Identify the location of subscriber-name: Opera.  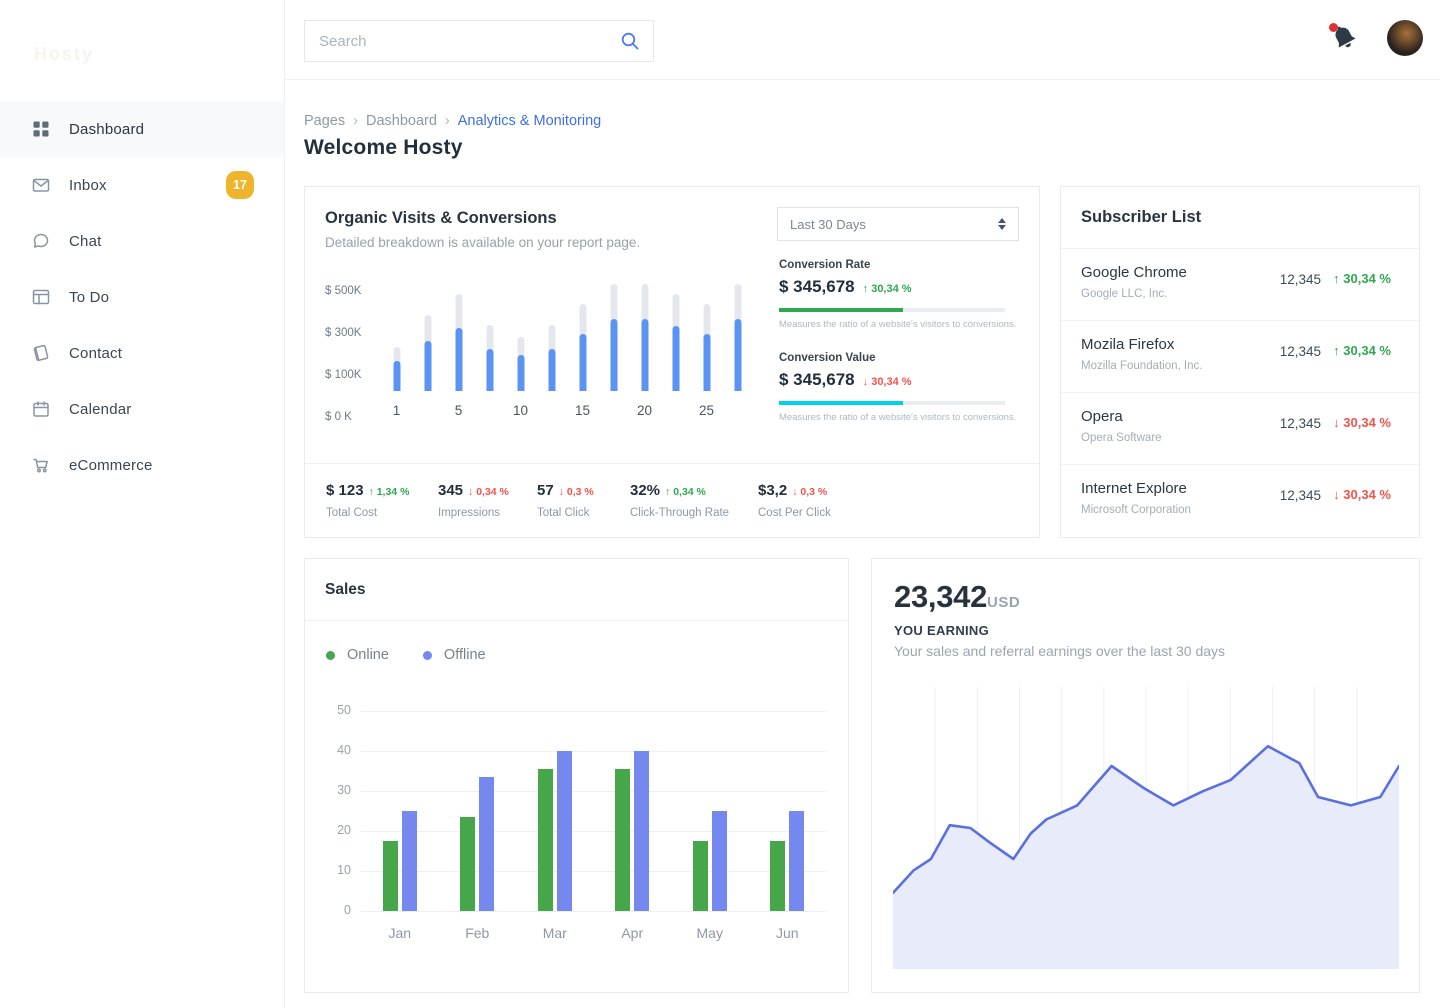
(1102, 416).